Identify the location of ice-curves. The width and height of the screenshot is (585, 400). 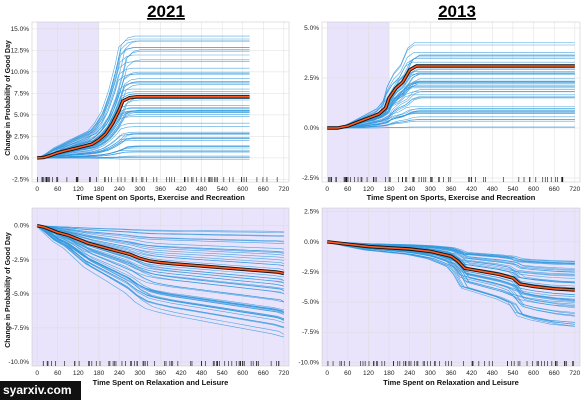
(143, 97).